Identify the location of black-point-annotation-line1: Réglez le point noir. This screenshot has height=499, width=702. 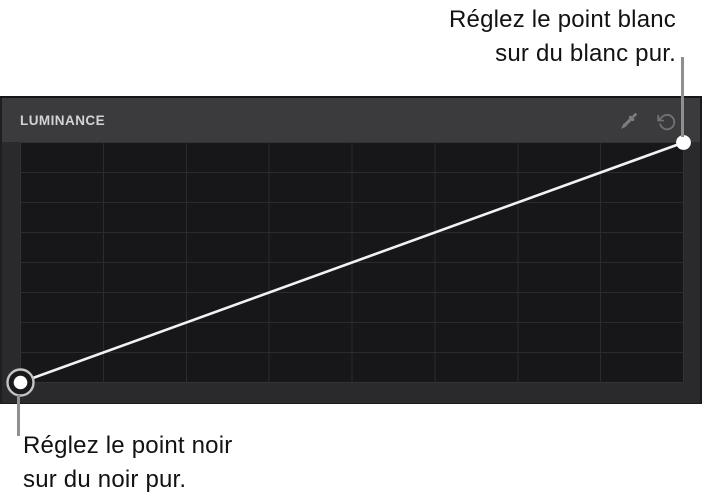
(128, 445).